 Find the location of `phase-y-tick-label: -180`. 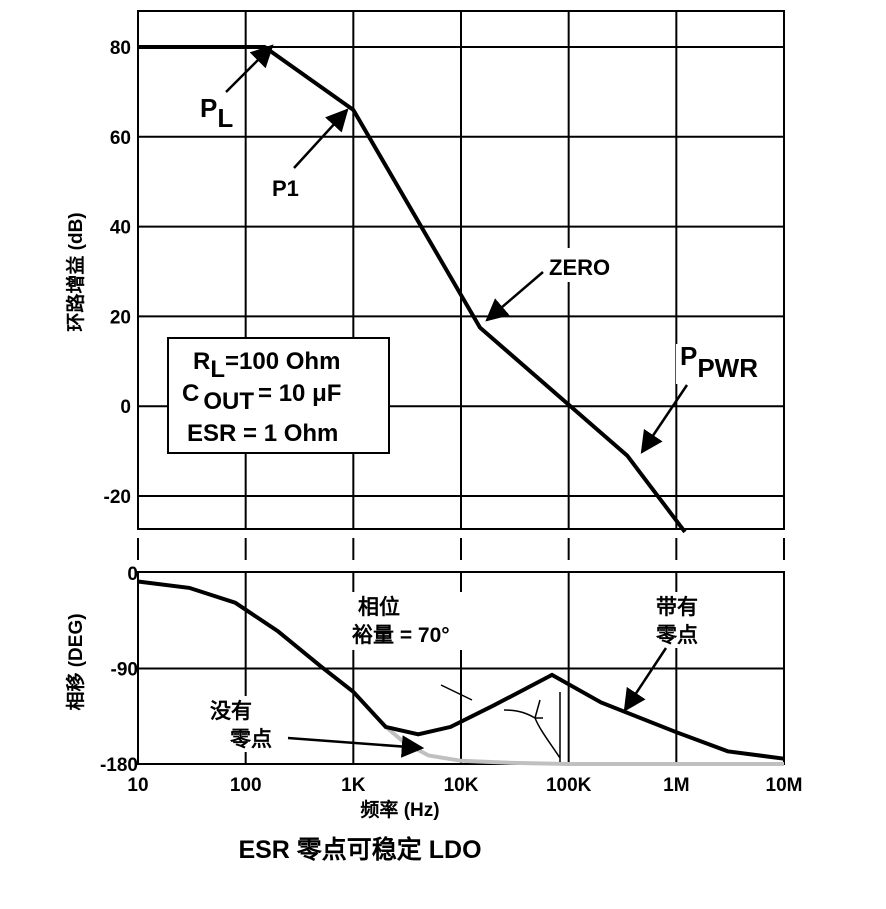

phase-y-tick-label: -180 is located at coordinates (119, 765).